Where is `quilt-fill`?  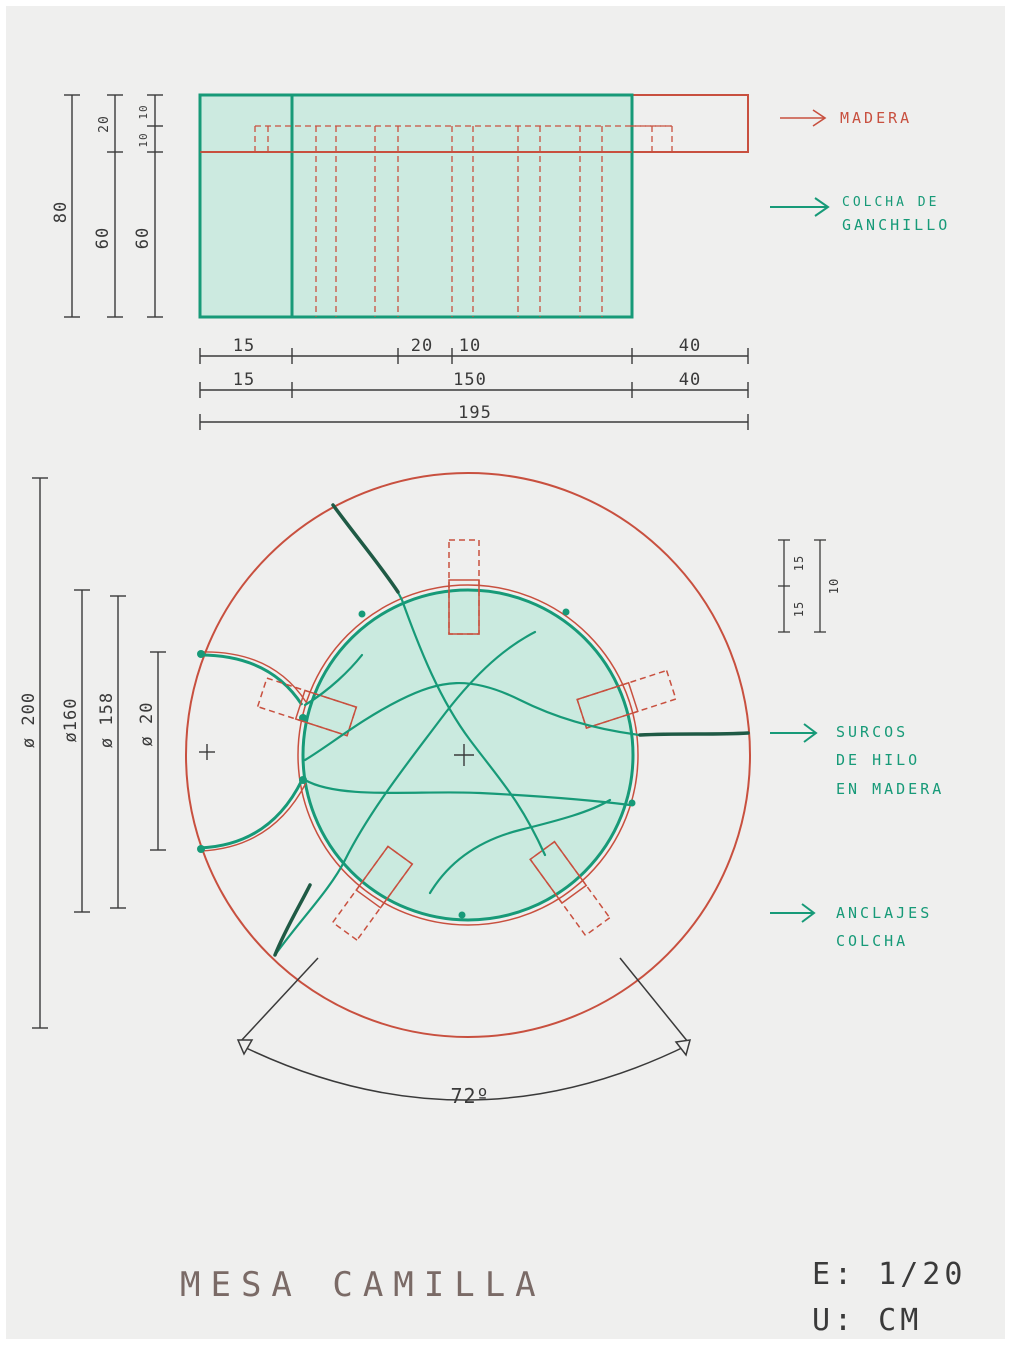 quilt-fill is located at coordinates (416, 206).